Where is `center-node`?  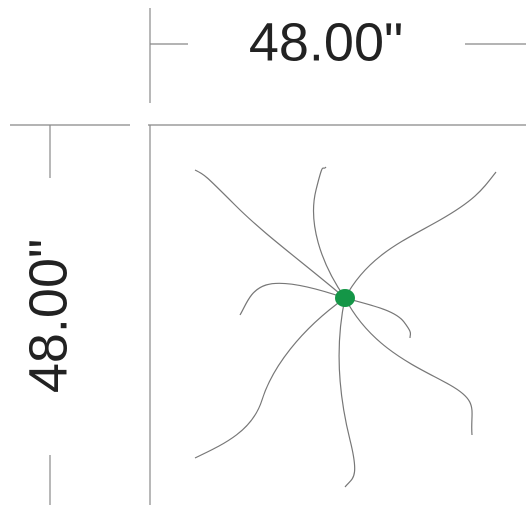 center-node is located at coordinates (345, 298).